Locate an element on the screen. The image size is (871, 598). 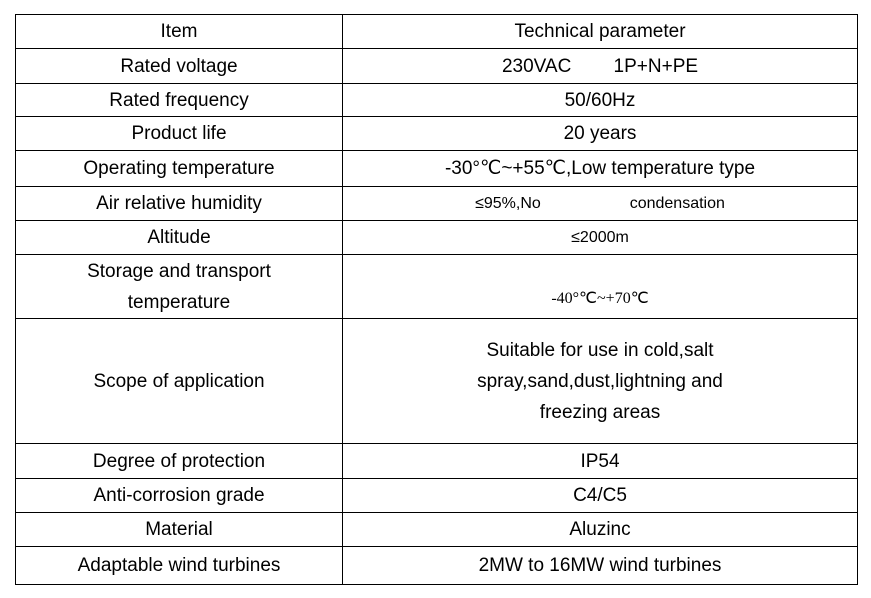
table-row: Rated voltage 230VAC 1P+N+PE is located at coordinates (436, 66).